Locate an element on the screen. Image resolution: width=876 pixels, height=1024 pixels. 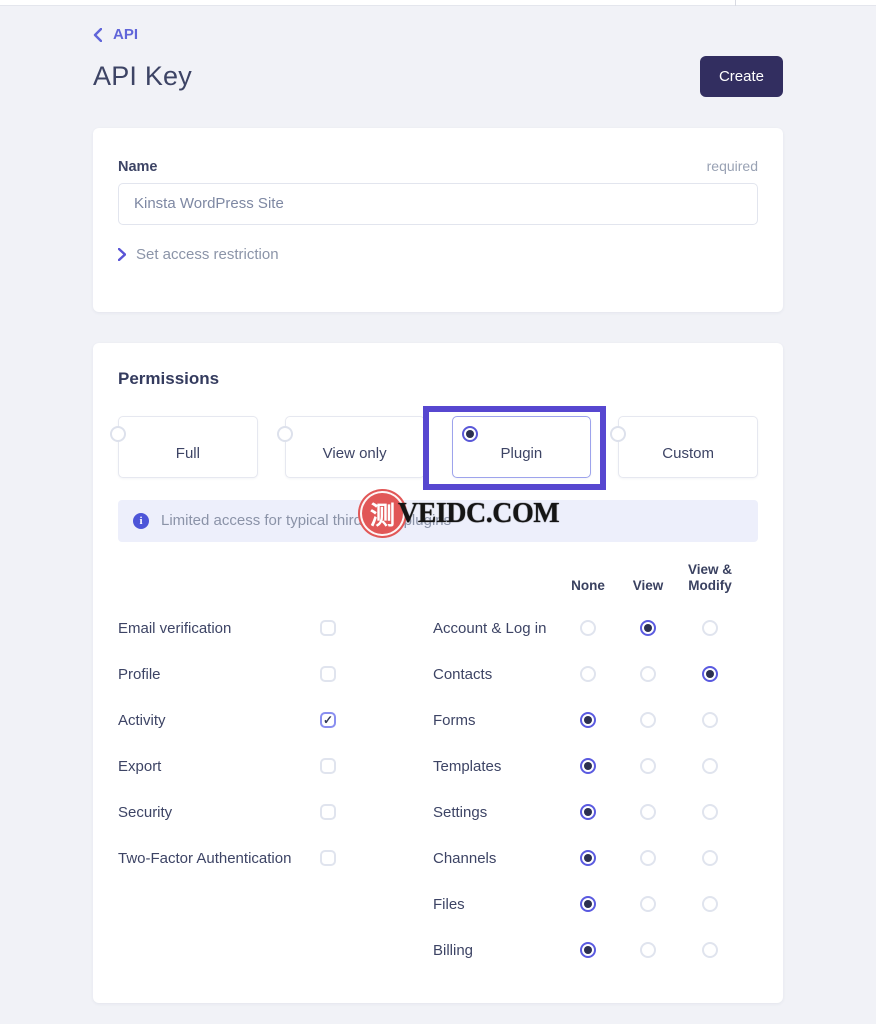
table-row: Files is located at coordinates (438, 904).